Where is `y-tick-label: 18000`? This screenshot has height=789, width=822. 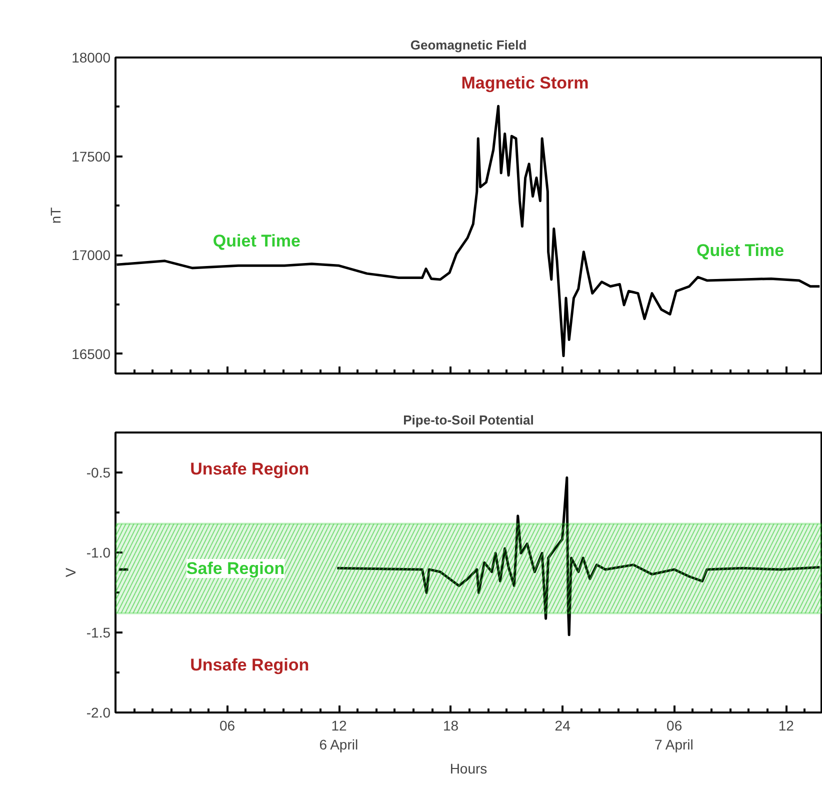
y-tick-label: 18000 is located at coordinates (91, 58).